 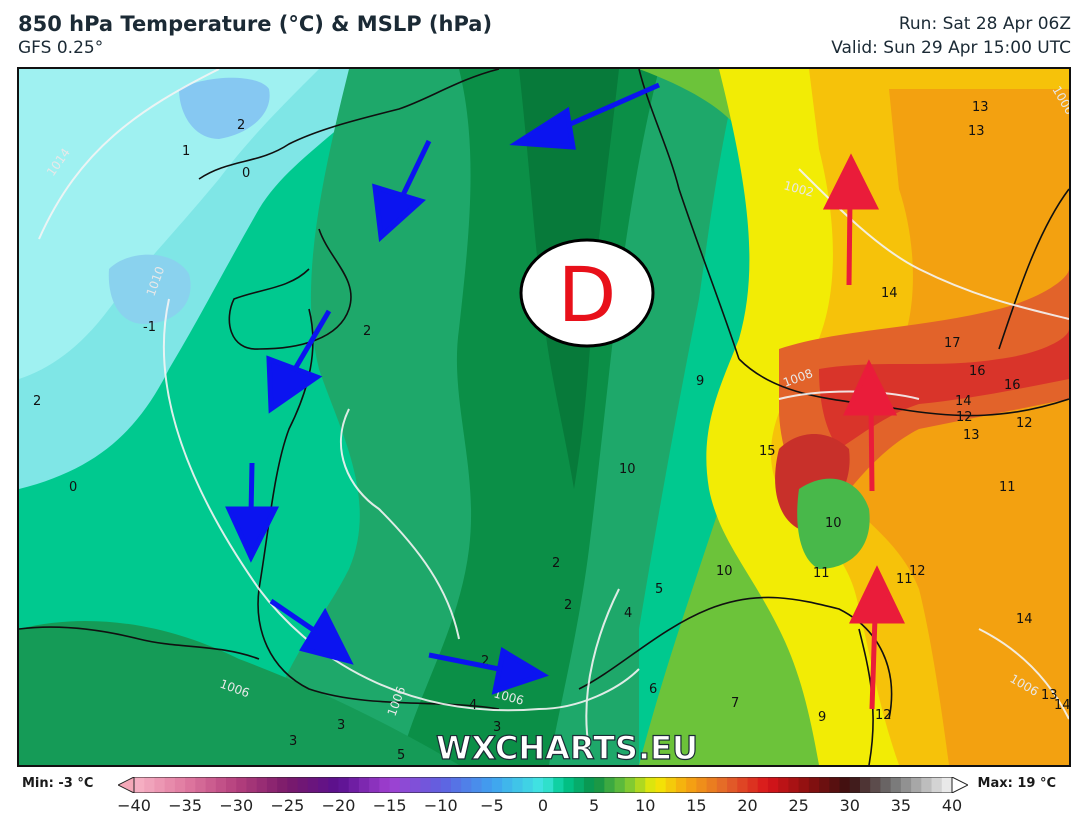 I want to click on colorbar-tick-label: −25, so click(x=287, y=805).